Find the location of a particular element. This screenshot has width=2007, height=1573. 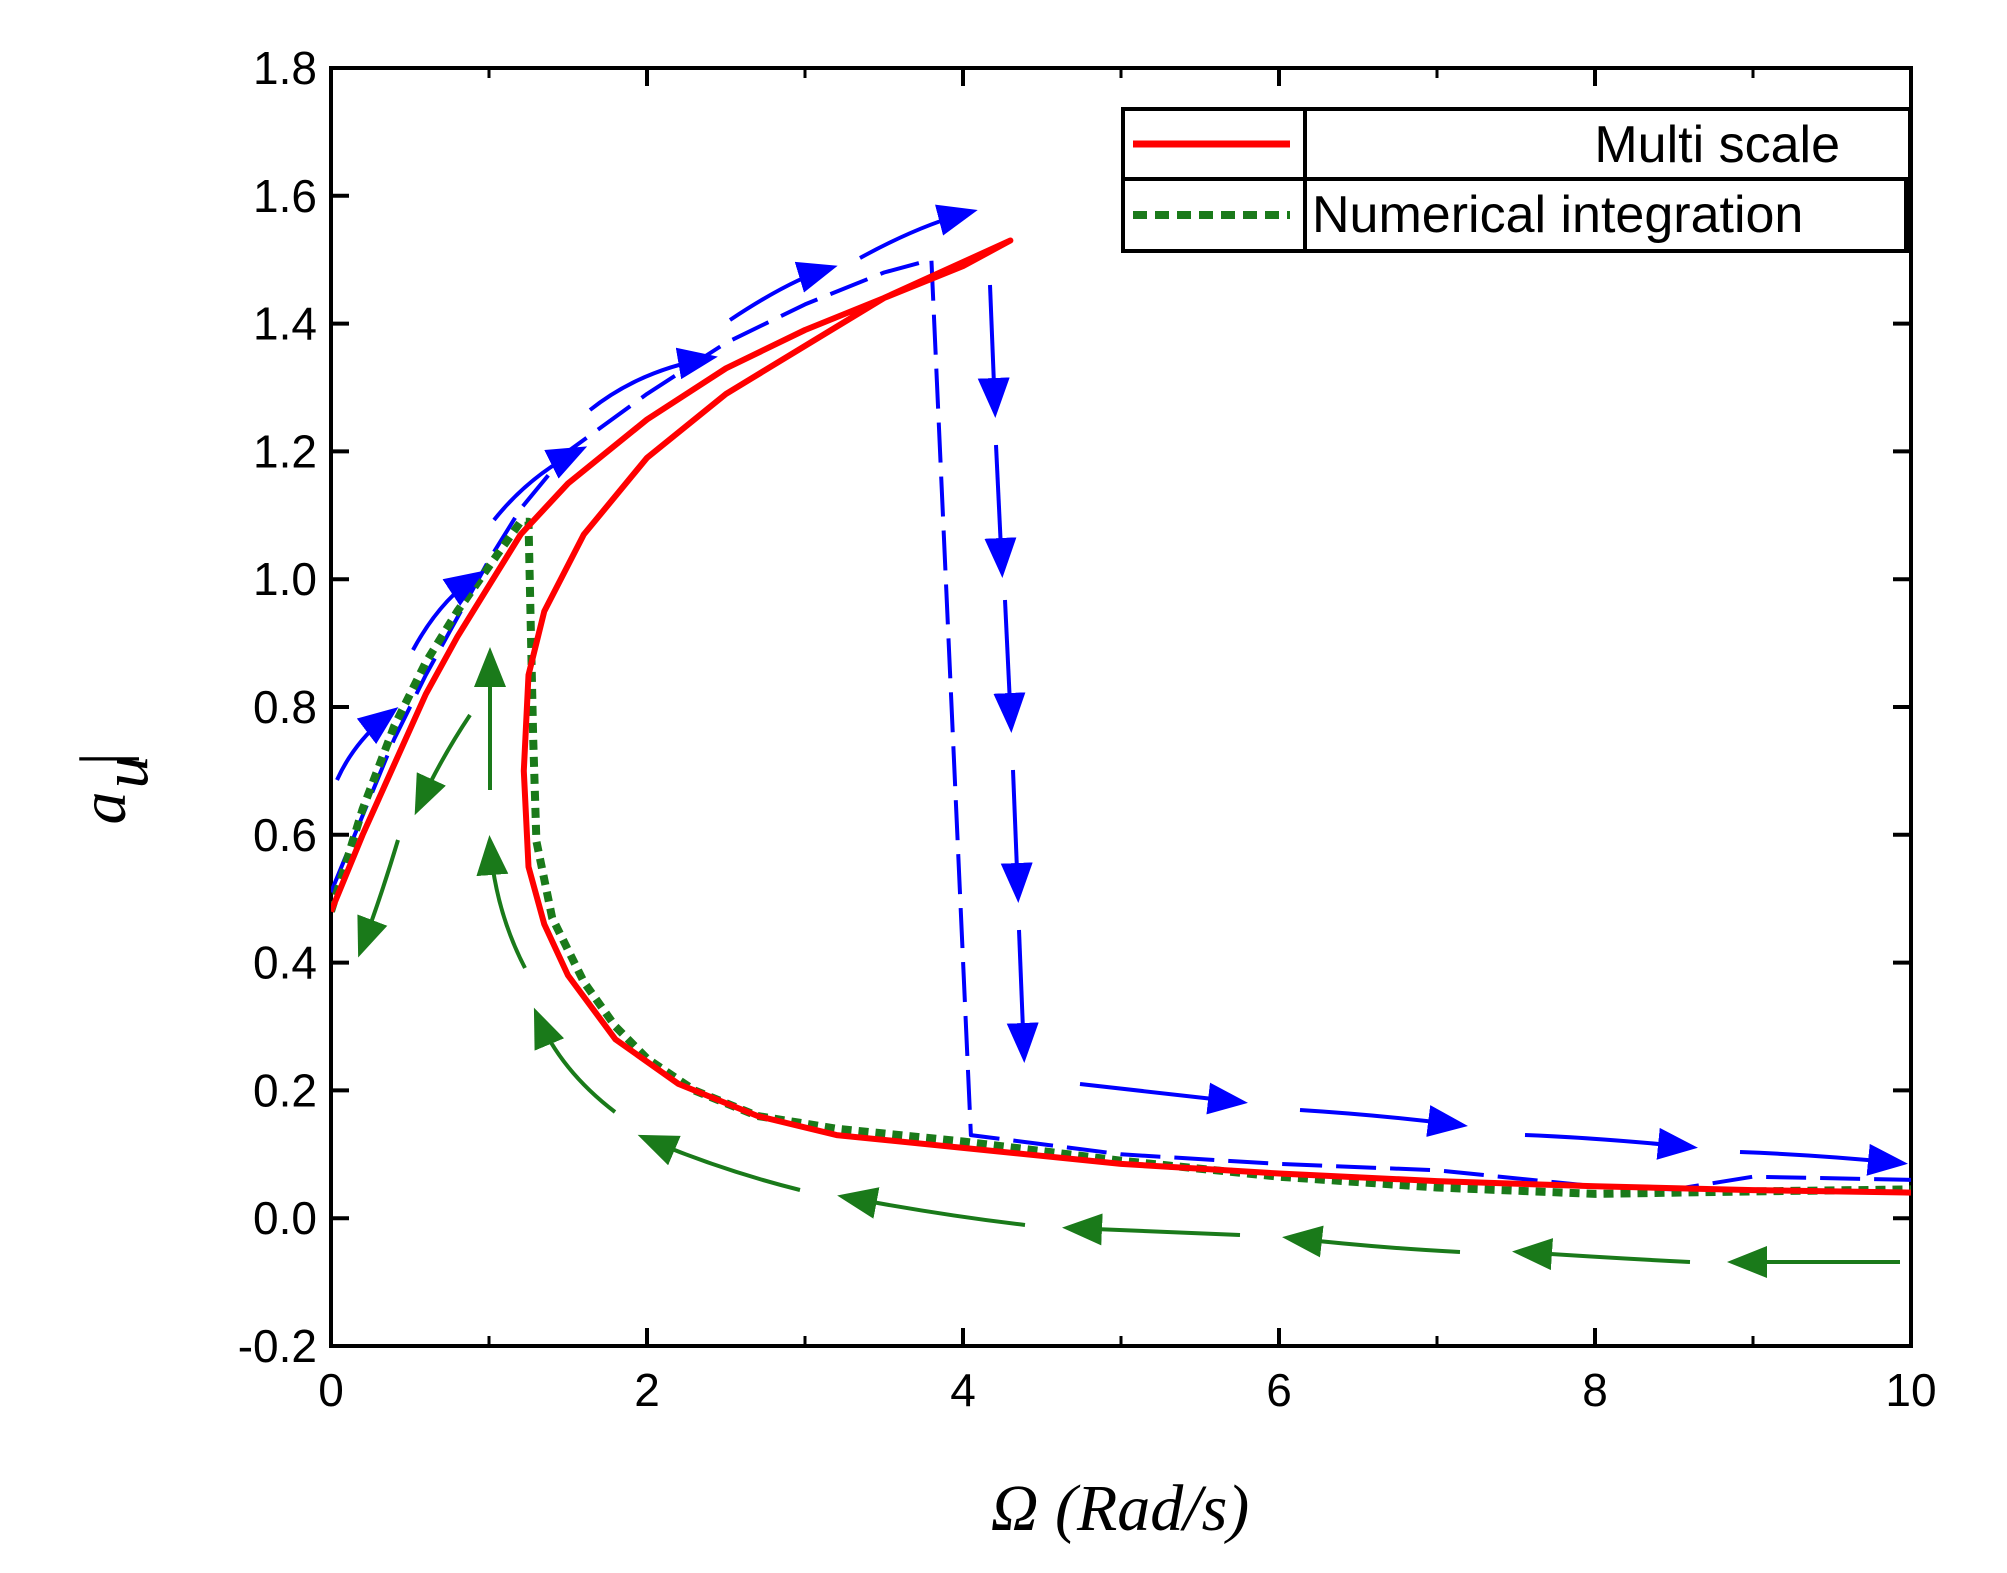

legend-label-numerical-integration: Numerical integration is located at coordinates (1557, 215).